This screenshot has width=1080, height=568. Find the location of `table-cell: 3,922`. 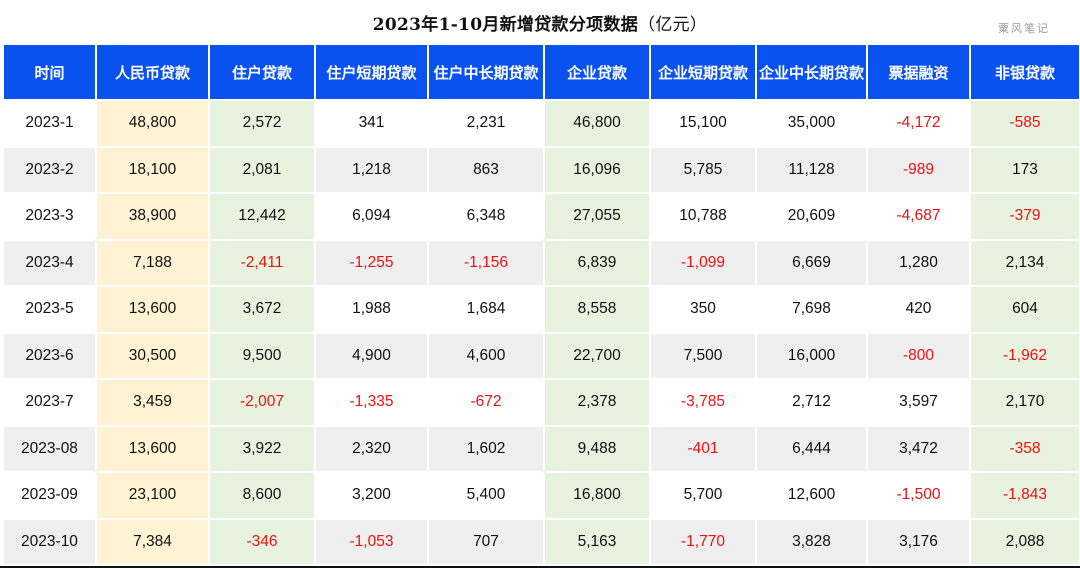

table-cell: 3,922 is located at coordinates (262, 449).